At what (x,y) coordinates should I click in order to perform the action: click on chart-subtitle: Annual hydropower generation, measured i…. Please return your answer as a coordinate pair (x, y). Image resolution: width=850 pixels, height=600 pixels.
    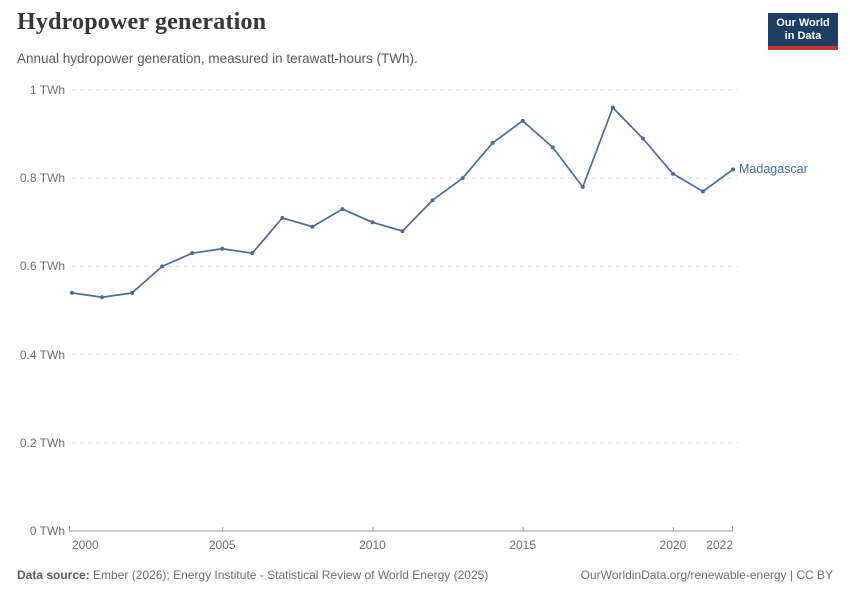
    Looking at the image, I should click on (217, 58).